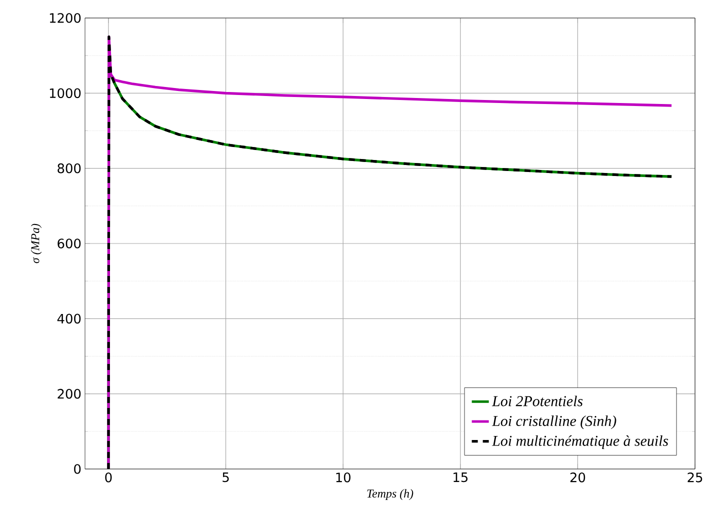 Image resolution: width=704 pixels, height=518 pixels. What do you see at coordinates (580, 442) in the screenshot?
I see `legend-label: Loi multicinématique à seuils` at bounding box center [580, 442].